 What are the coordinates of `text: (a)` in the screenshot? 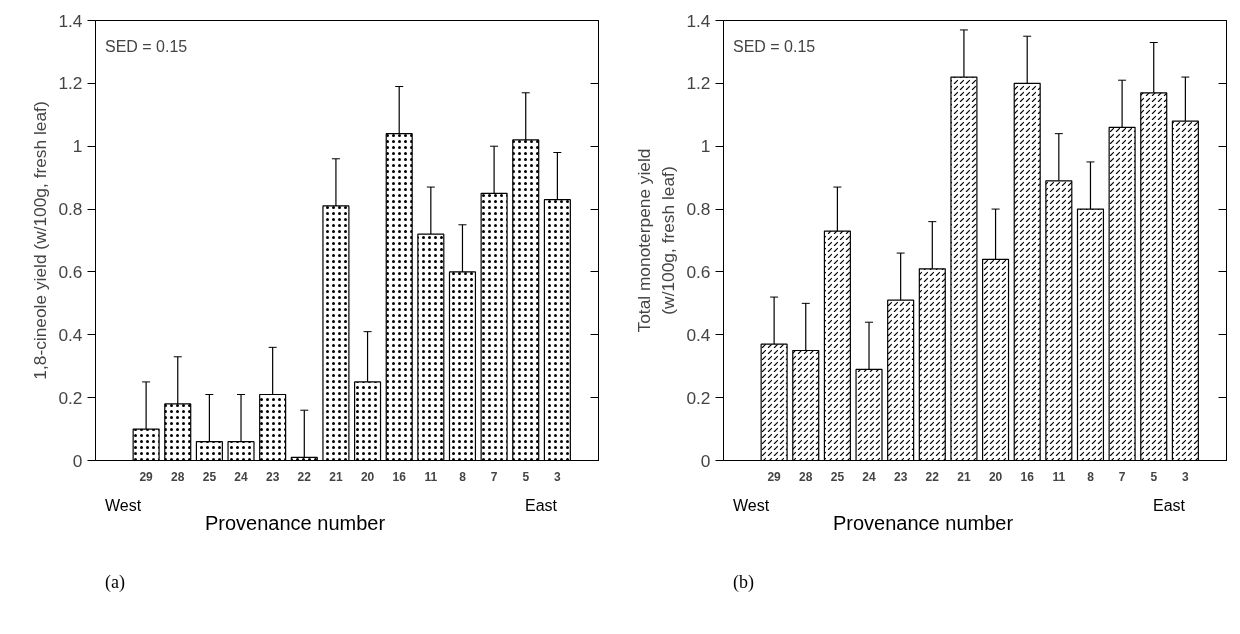 It's located at (115, 582).